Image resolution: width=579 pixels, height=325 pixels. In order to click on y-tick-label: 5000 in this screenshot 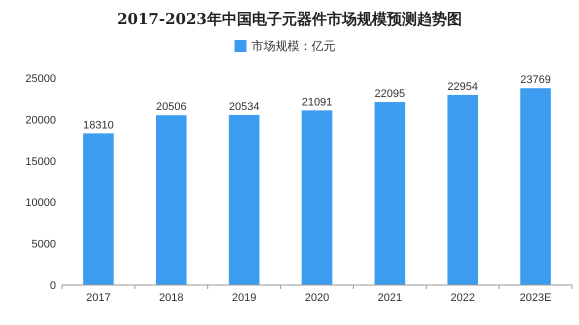, I will do `click(44, 244)`.